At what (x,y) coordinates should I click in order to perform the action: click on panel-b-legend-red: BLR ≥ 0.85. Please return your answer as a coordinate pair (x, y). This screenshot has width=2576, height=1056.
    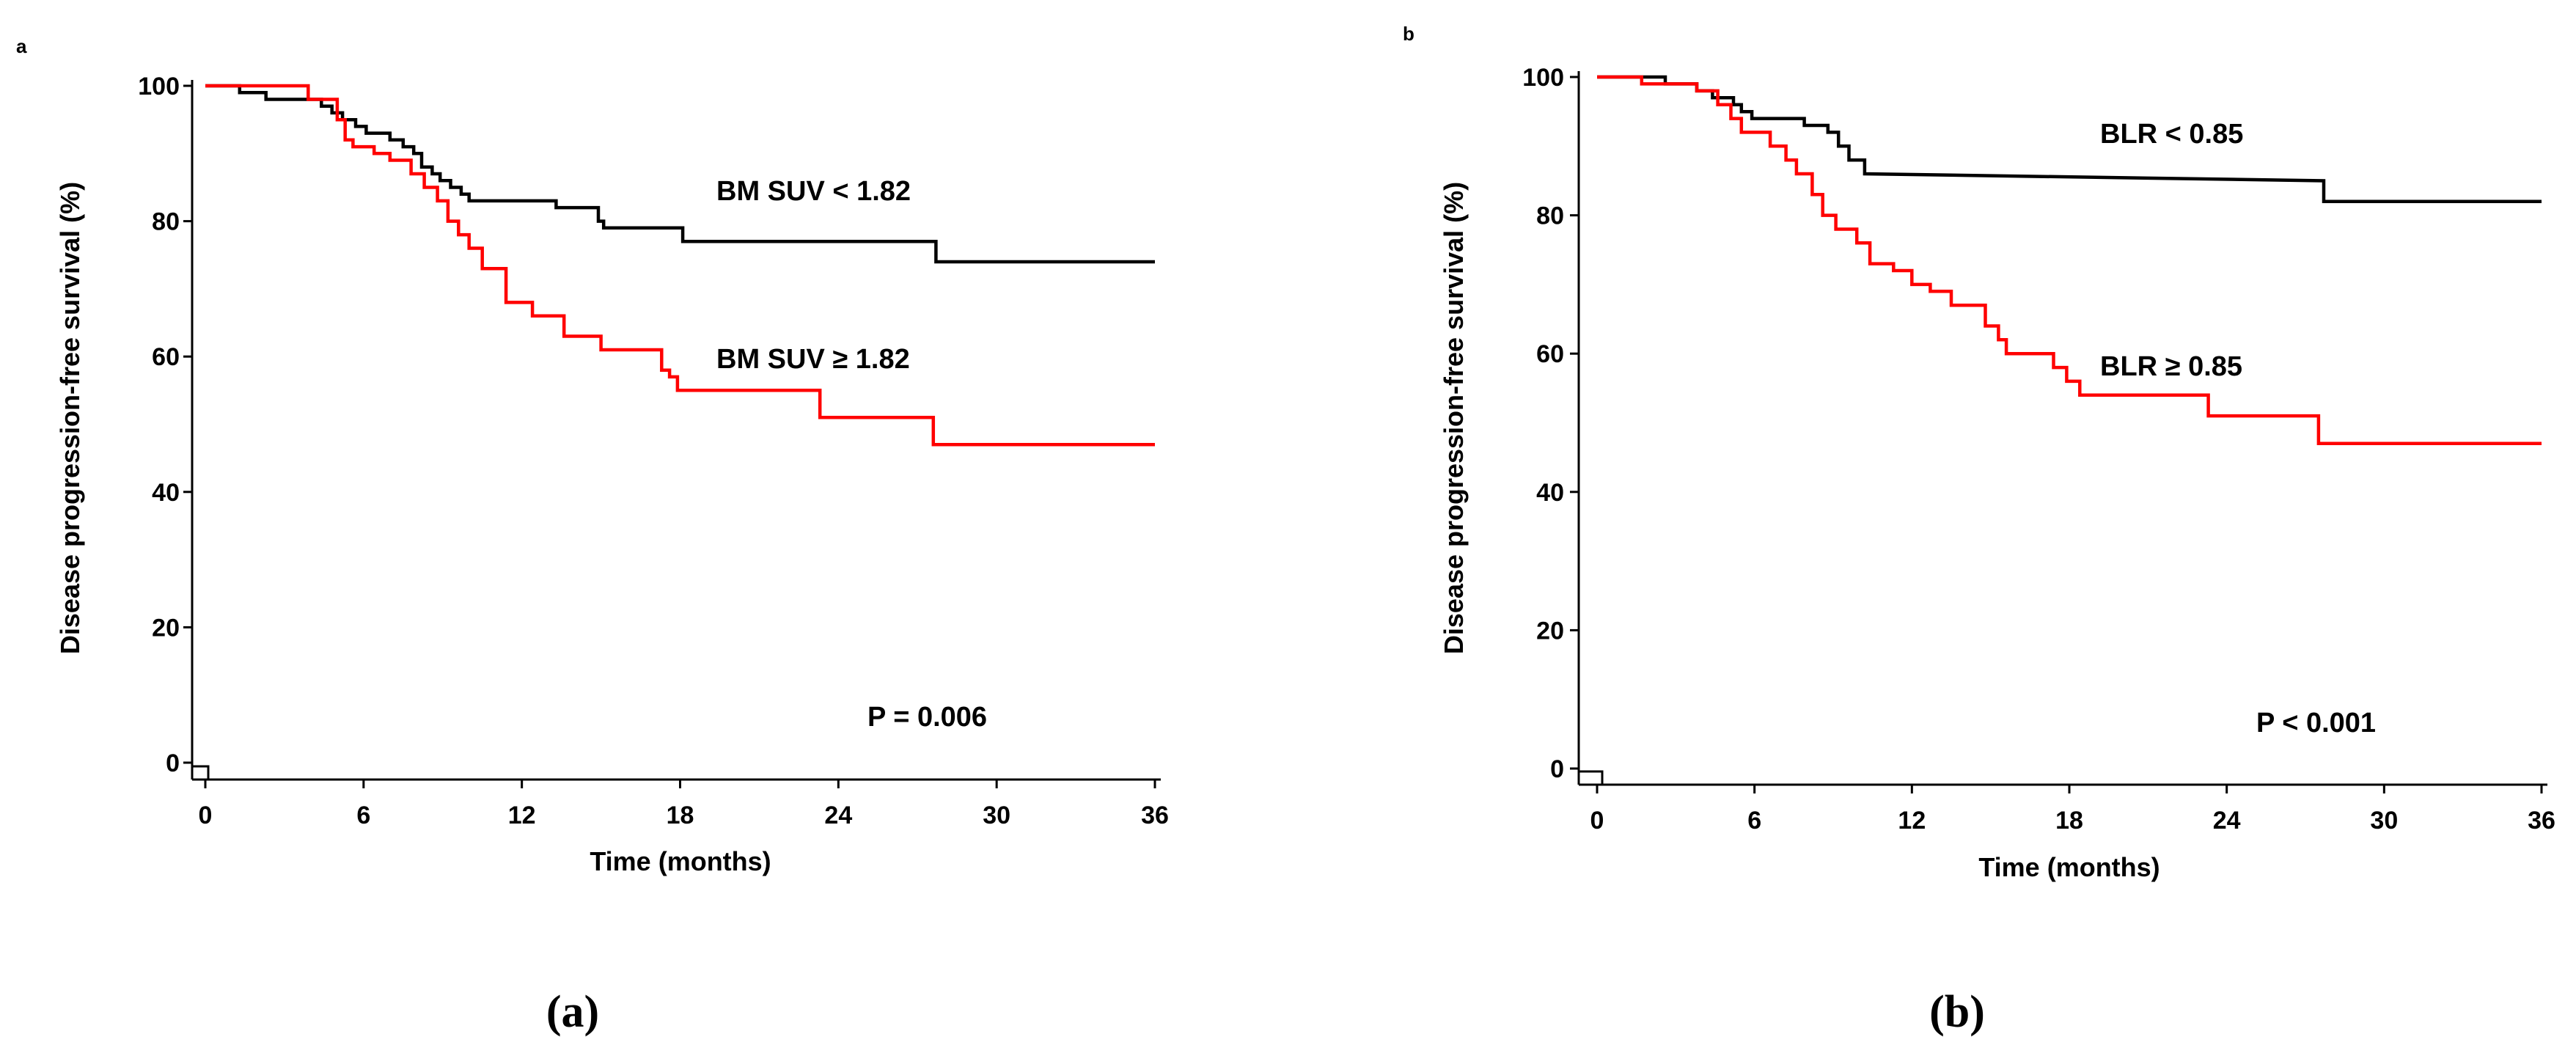
    Looking at the image, I should click on (2171, 366).